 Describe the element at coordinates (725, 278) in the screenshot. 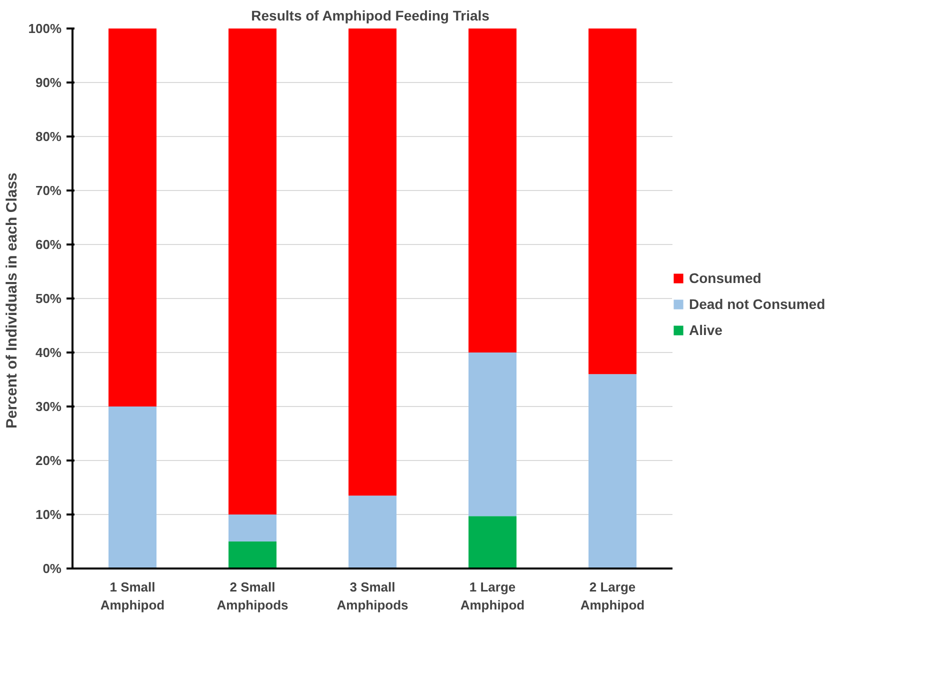

I see `legend-label: Consumed` at that location.